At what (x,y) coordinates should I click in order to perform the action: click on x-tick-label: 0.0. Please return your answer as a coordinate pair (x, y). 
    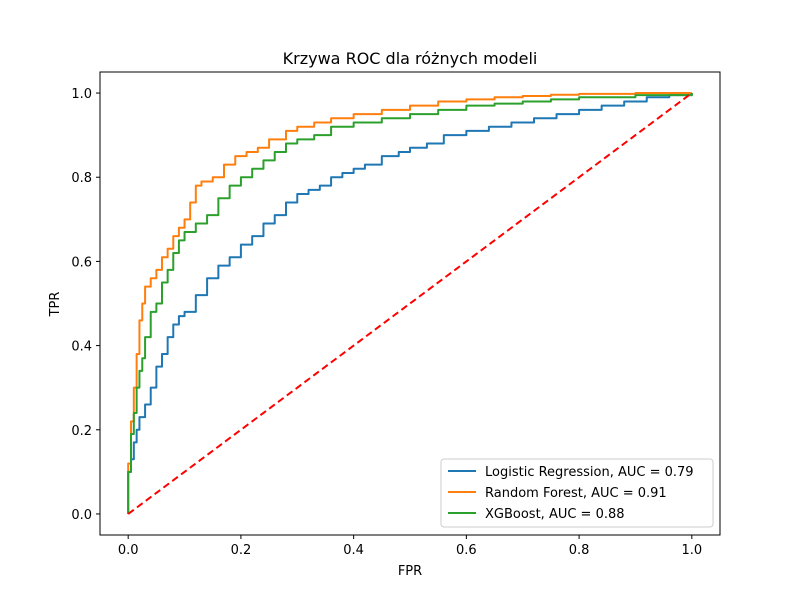
    Looking at the image, I should click on (128, 550).